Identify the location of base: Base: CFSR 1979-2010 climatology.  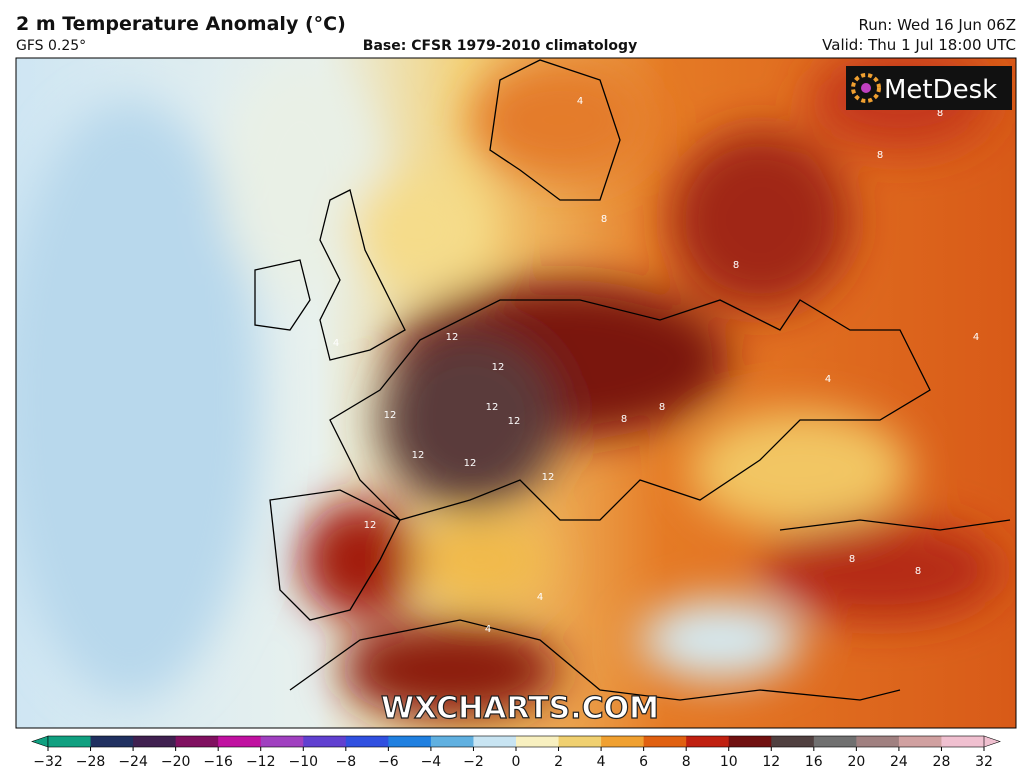
(500, 46).